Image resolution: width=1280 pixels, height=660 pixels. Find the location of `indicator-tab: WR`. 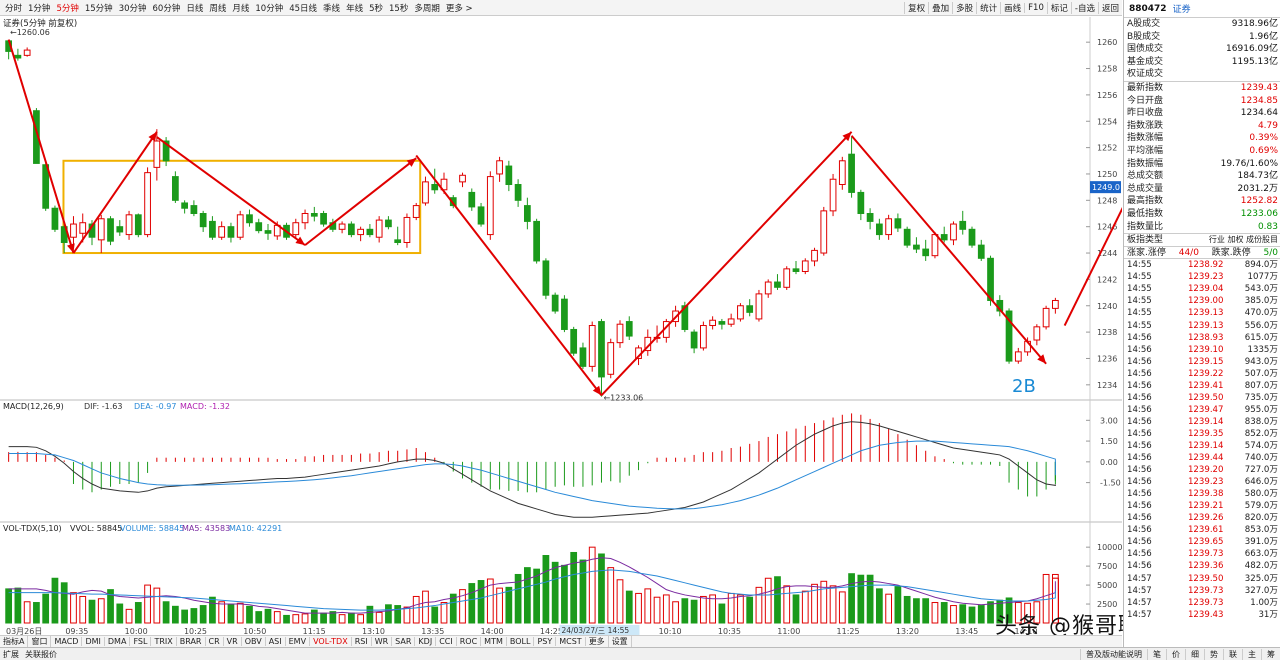

indicator-tab: WR is located at coordinates (382, 641).